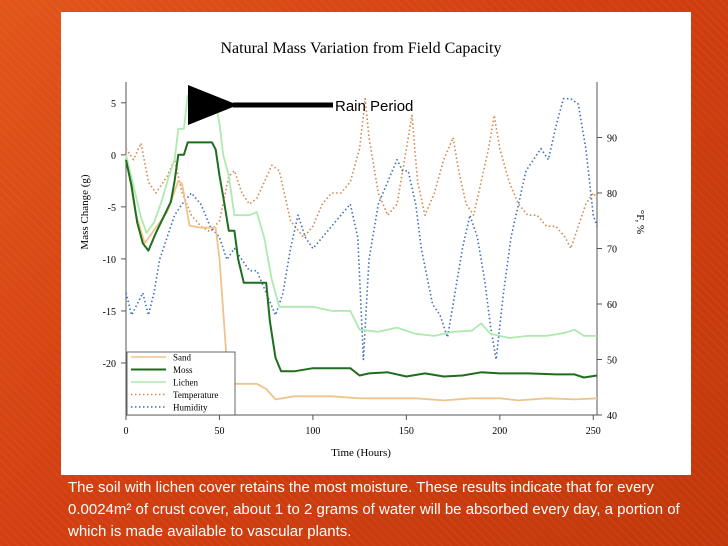  Describe the element at coordinates (374, 106) in the screenshot. I see `rain-period-annotation: Rain Period` at that location.